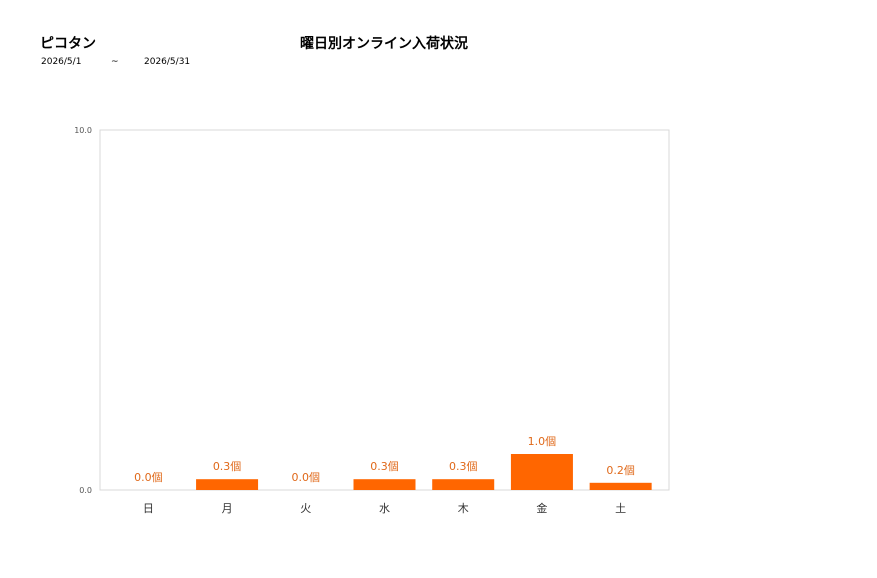 The height and width of the screenshot is (578, 877). I want to click on y-tick-label: 0.0, so click(85, 490).